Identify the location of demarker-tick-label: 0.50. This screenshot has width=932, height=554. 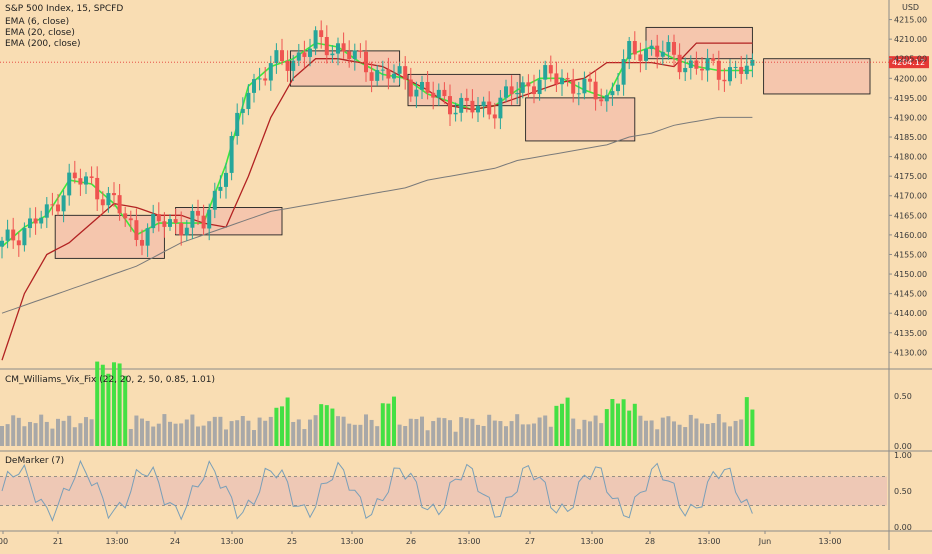
(903, 491).